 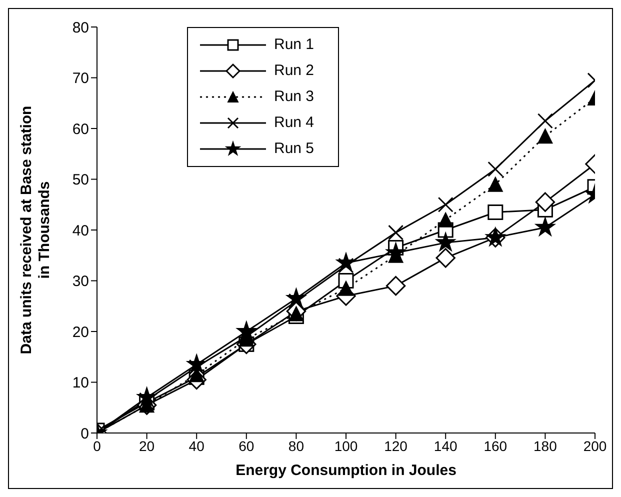 What do you see at coordinates (595, 446) in the screenshot?
I see `x-tick-label: 200` at bounding box center [595, 446].